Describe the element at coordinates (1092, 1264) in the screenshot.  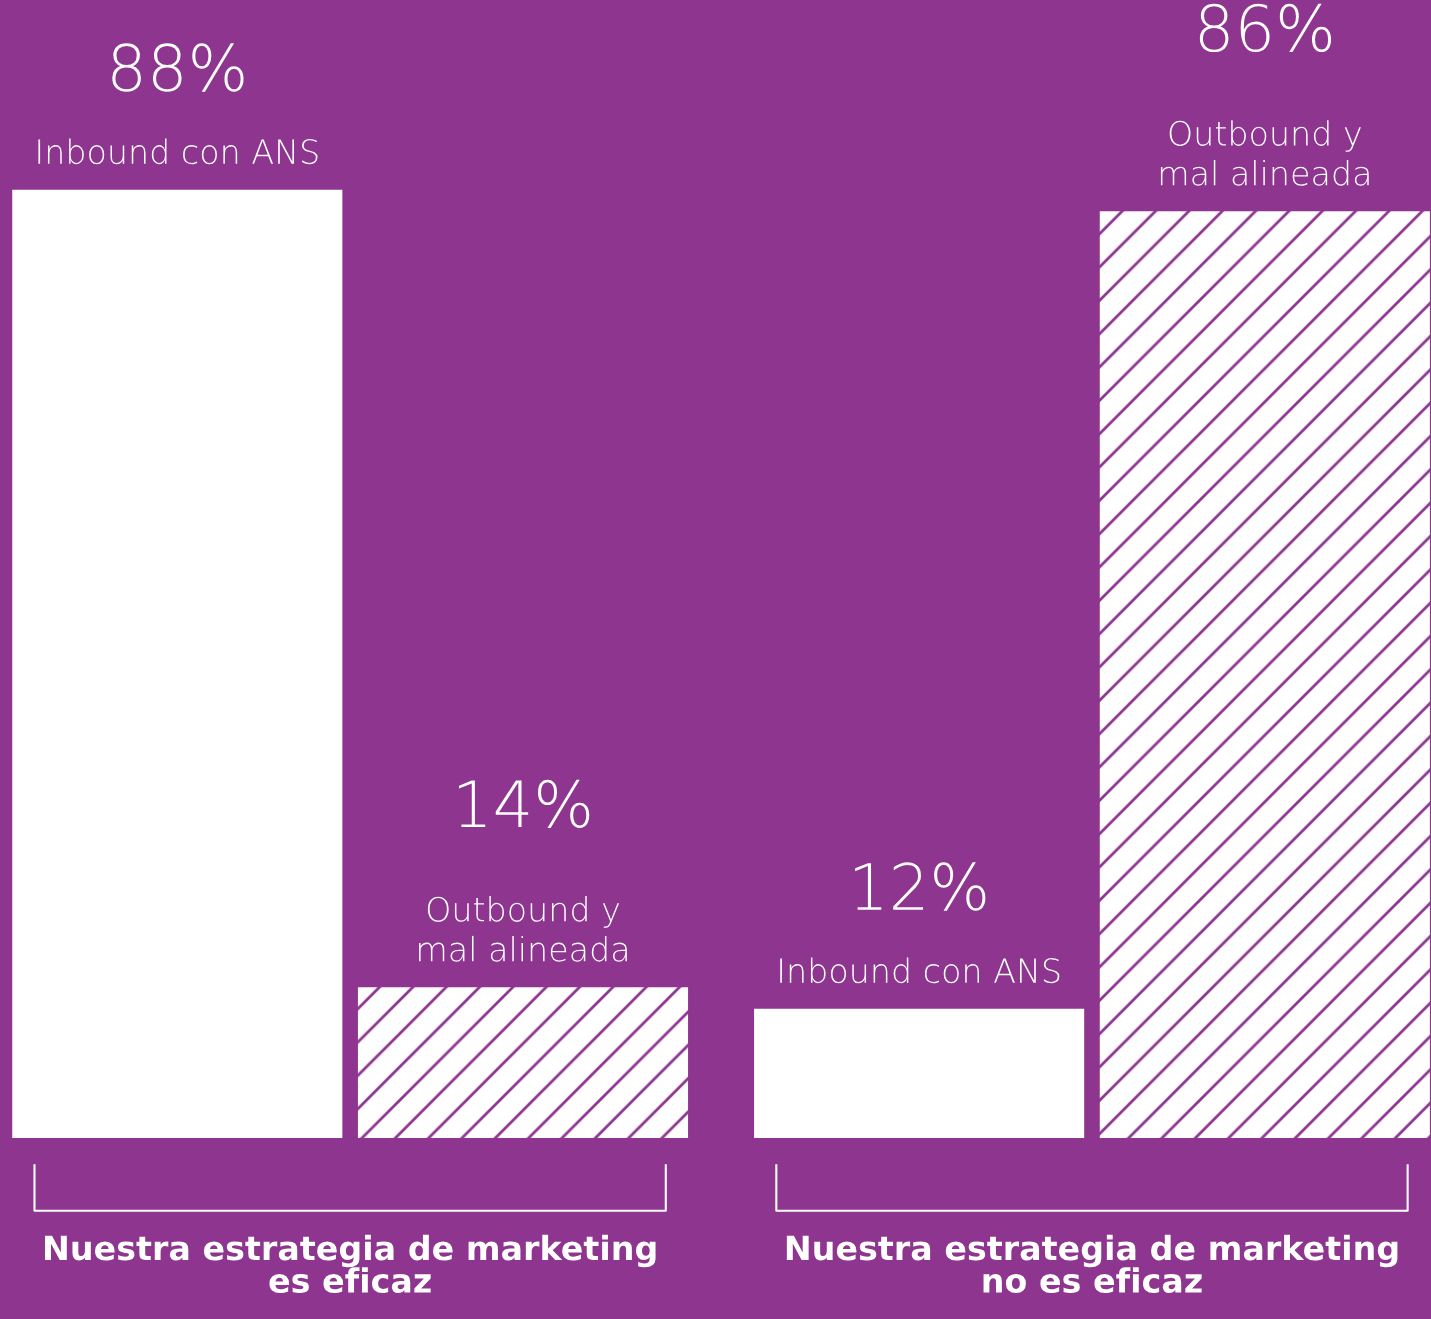
I see `x-tick-label: Nuestra estrategia de marketing no es eficaz` at that location.